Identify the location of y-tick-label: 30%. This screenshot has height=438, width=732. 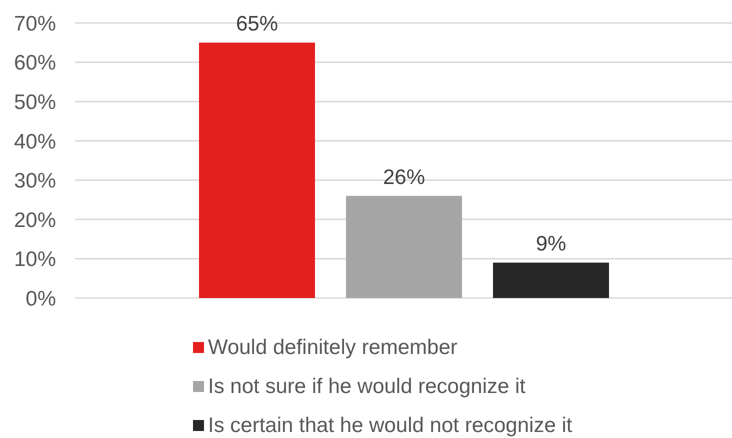
(35, 181).